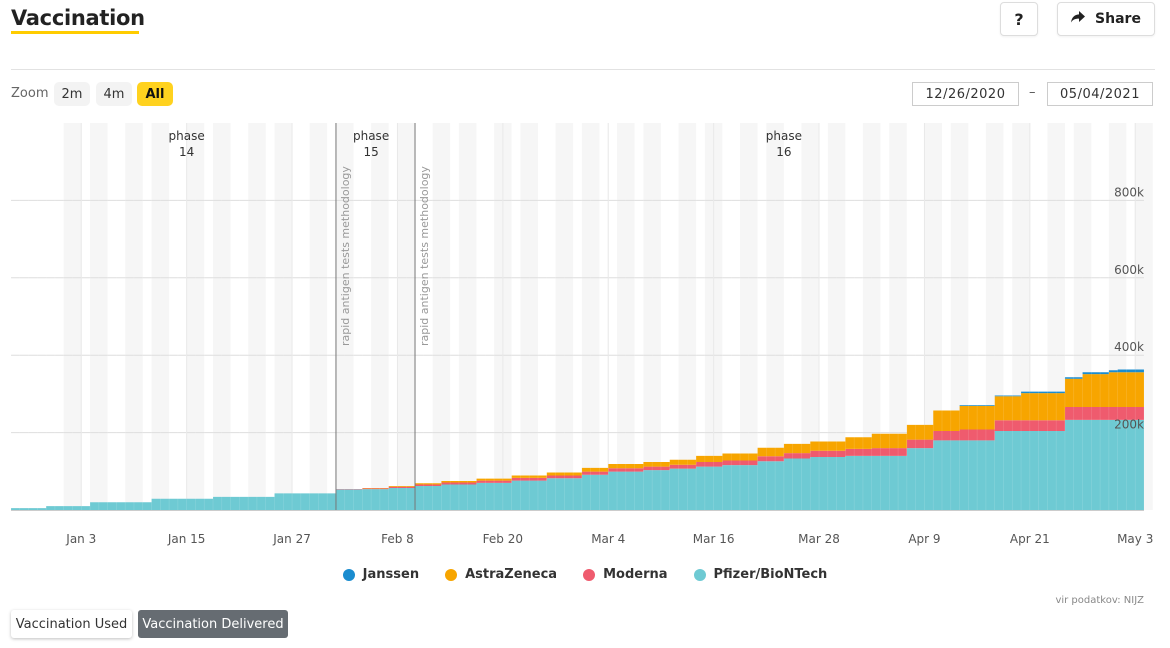 The height and width of the screenshot is (648, 1170). Describe the element at coordinates (291, 539) in the screenshot. I see `x-tick-label: Jan 27` at that location.